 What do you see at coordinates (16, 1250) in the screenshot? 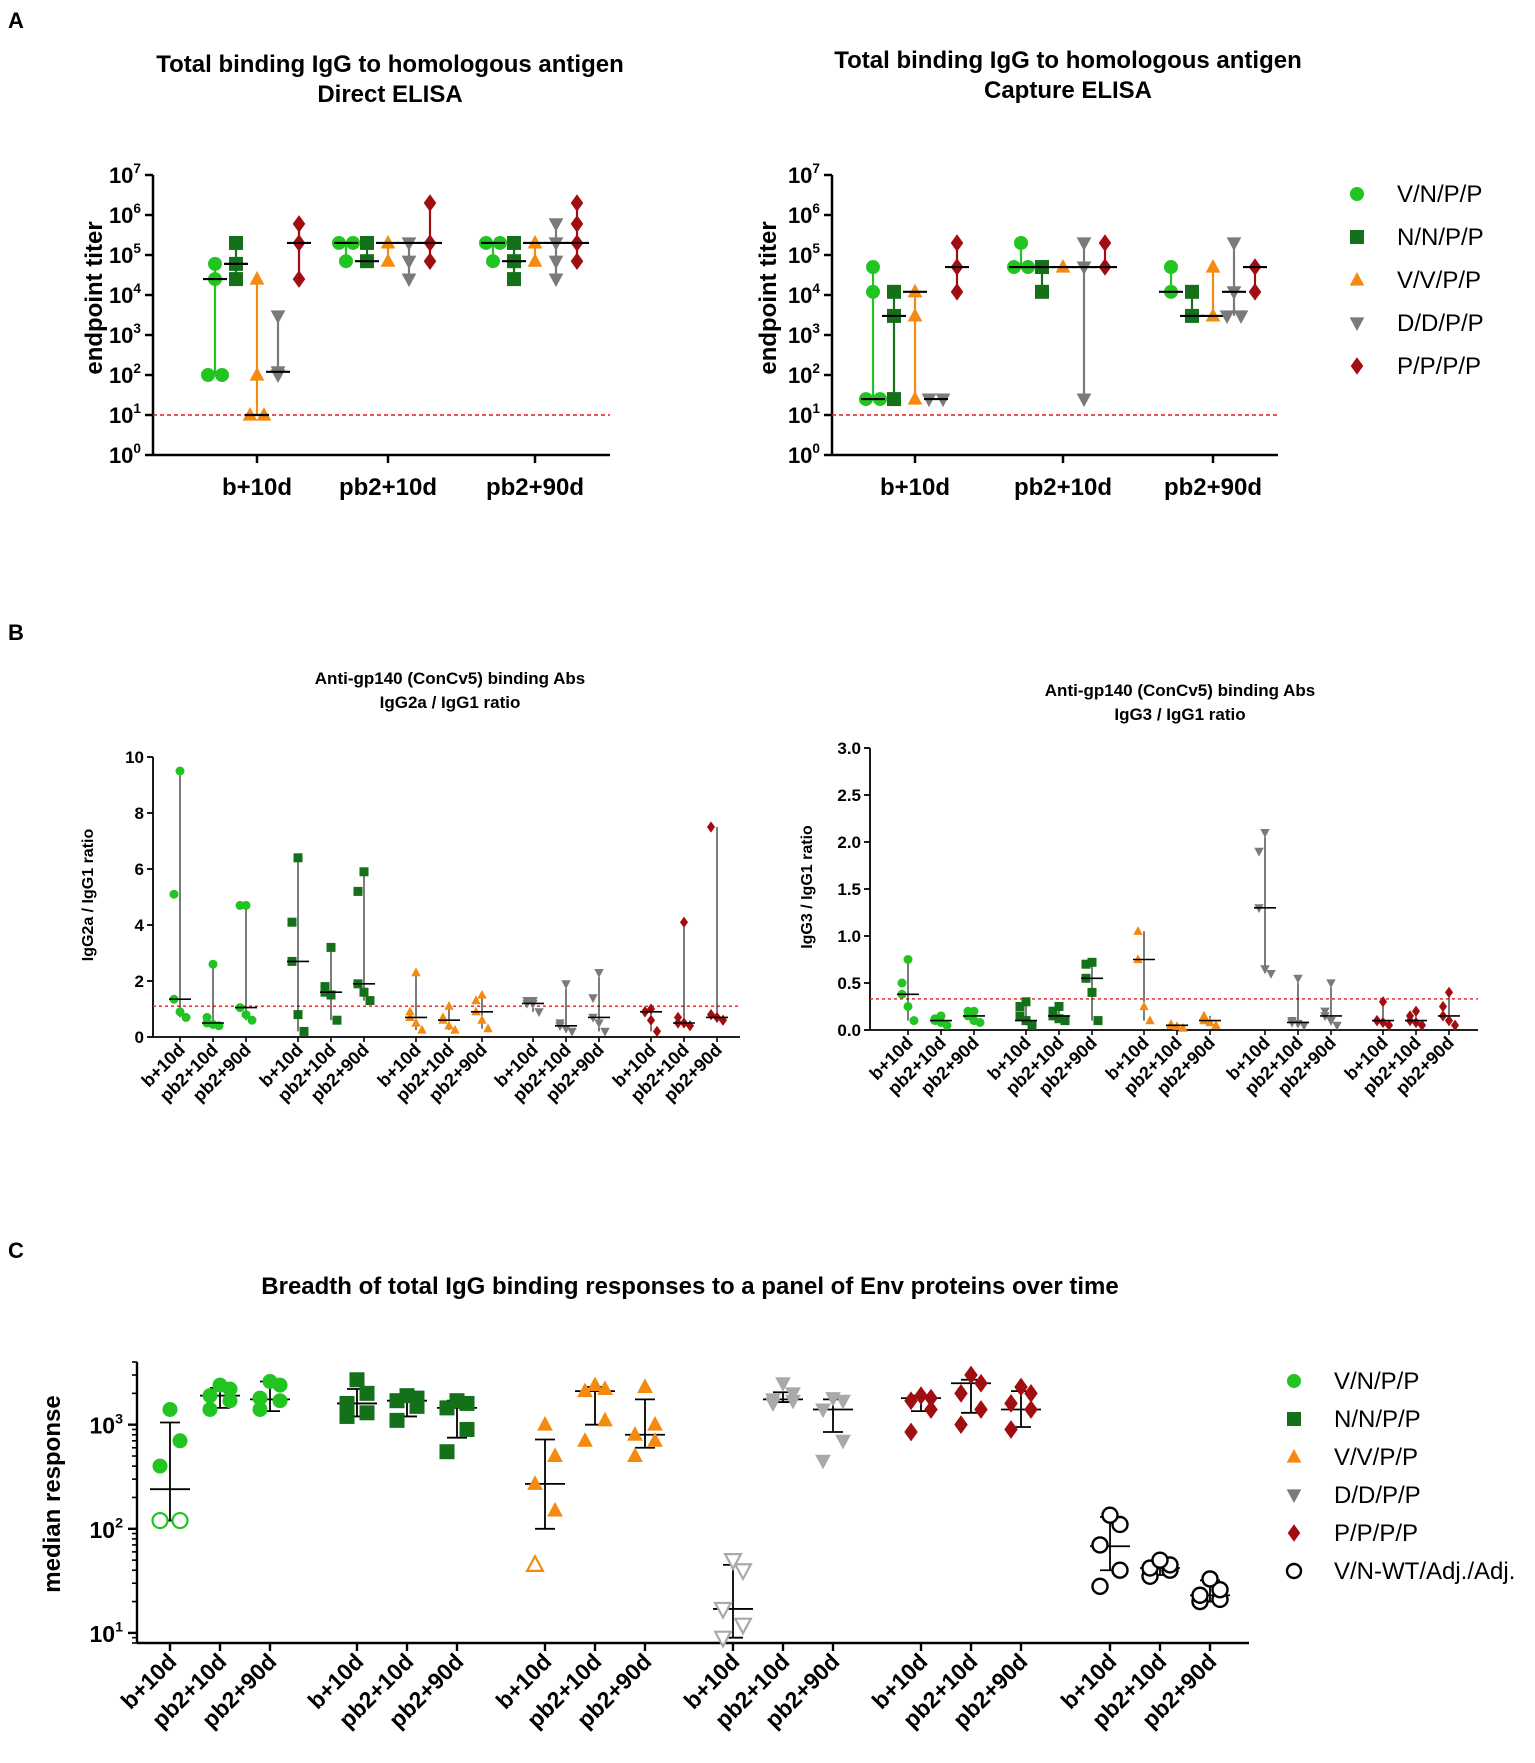
I see `panel-label-c: C` at bounding box center [16, 1250].